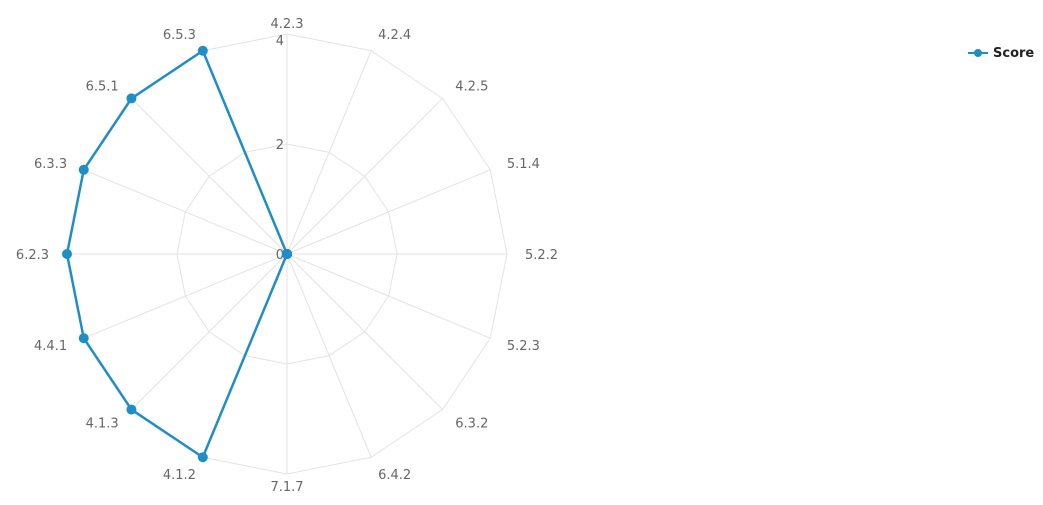  Describe the element at coordinates (286, 487) in the screenshot. I see `category-label: 7.1.7` at that location.